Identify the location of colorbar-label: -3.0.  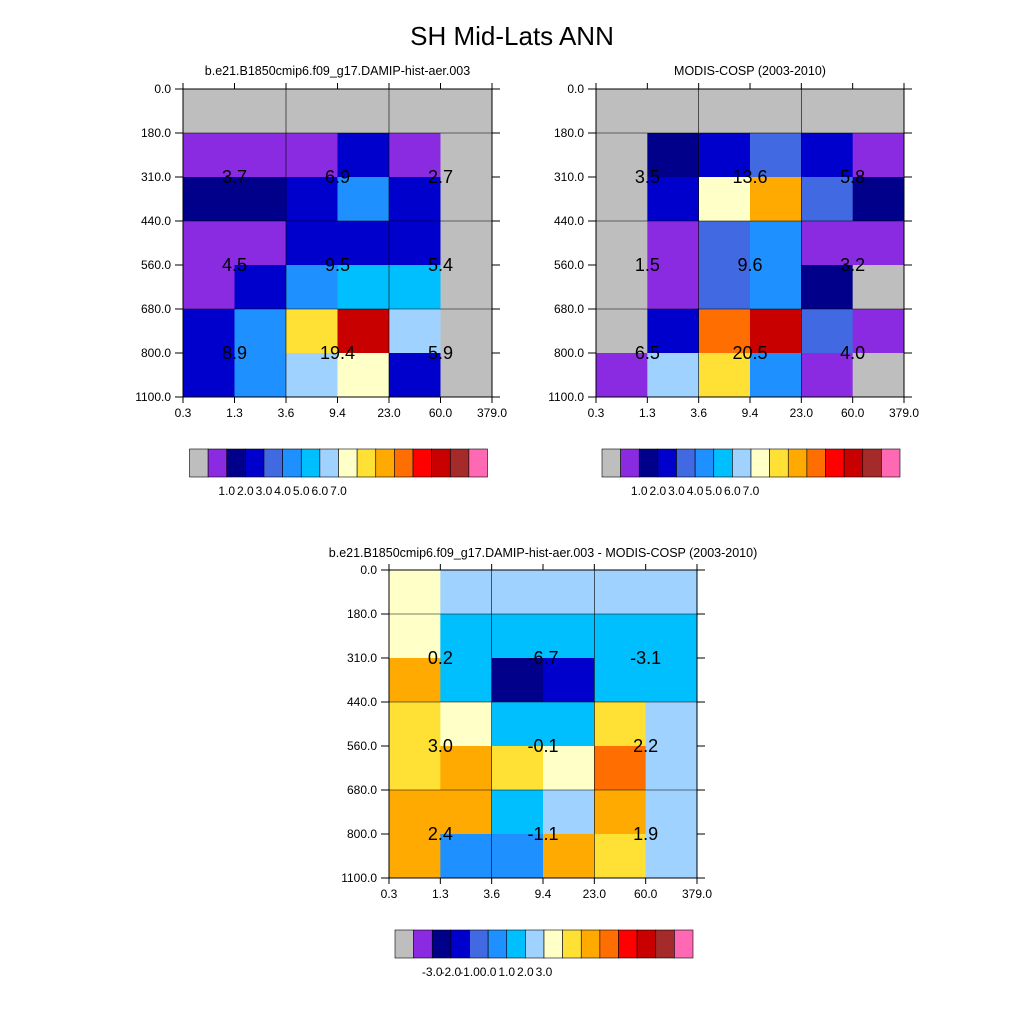
(432, 972).